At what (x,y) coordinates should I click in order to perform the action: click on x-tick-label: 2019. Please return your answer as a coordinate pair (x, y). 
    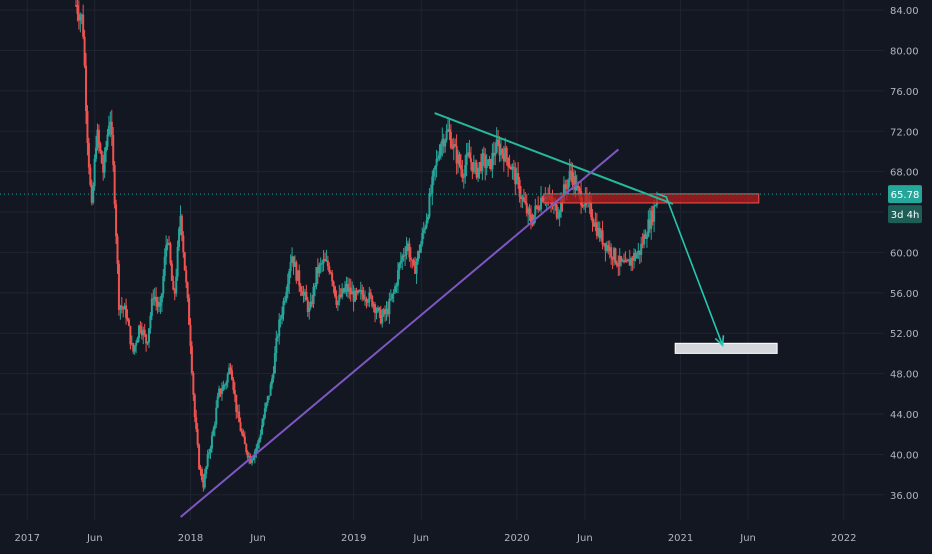
    Looking at the image, I should click on (353, 538).